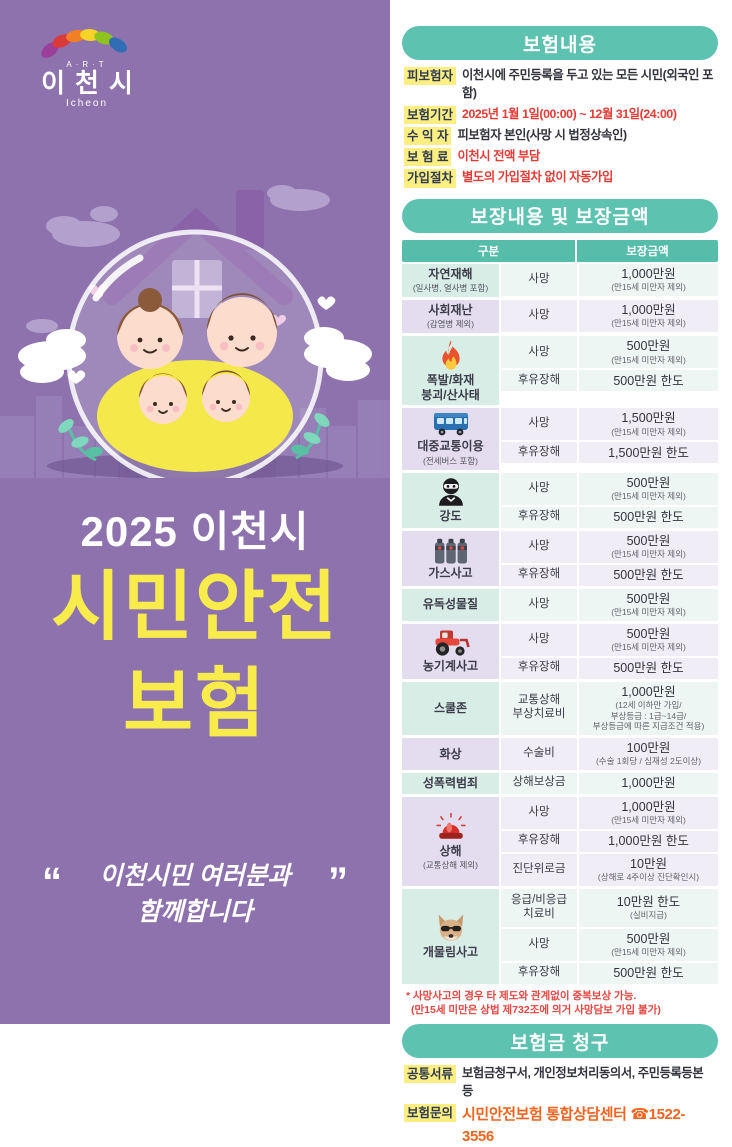  What do you see at coordinates (451, 643) in the screenshot?
I see `tractor-icon` at bounding box center [451, 643].